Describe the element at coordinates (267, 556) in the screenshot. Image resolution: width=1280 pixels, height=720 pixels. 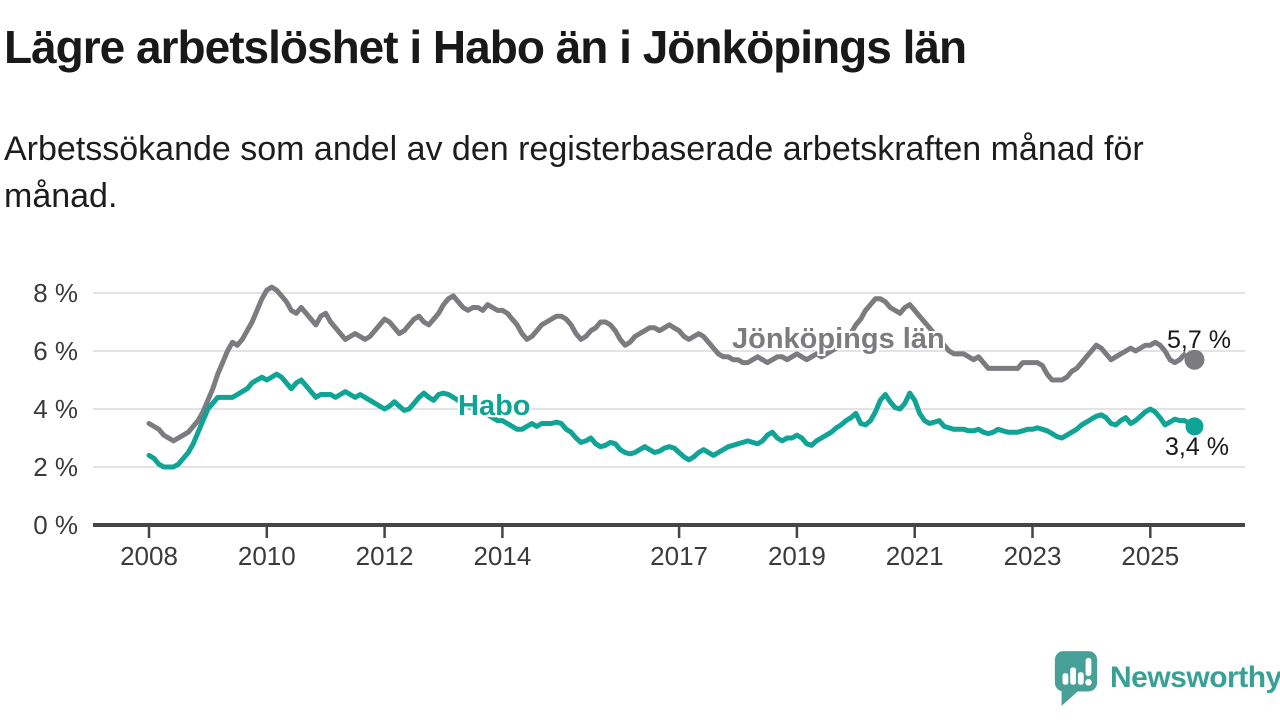
I see `x-axis-tick-label: 2010` at that location.